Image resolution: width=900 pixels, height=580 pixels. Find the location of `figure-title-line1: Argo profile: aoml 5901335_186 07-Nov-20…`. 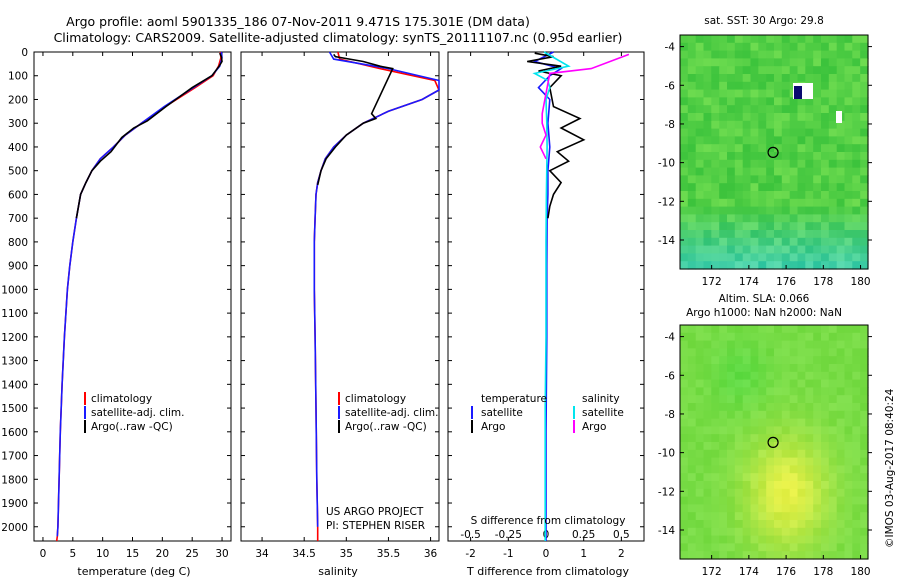

figure-title-line1: Argo profile: aoml 5901335_186 07-Nov-20… is located at coordinates (298, 21).